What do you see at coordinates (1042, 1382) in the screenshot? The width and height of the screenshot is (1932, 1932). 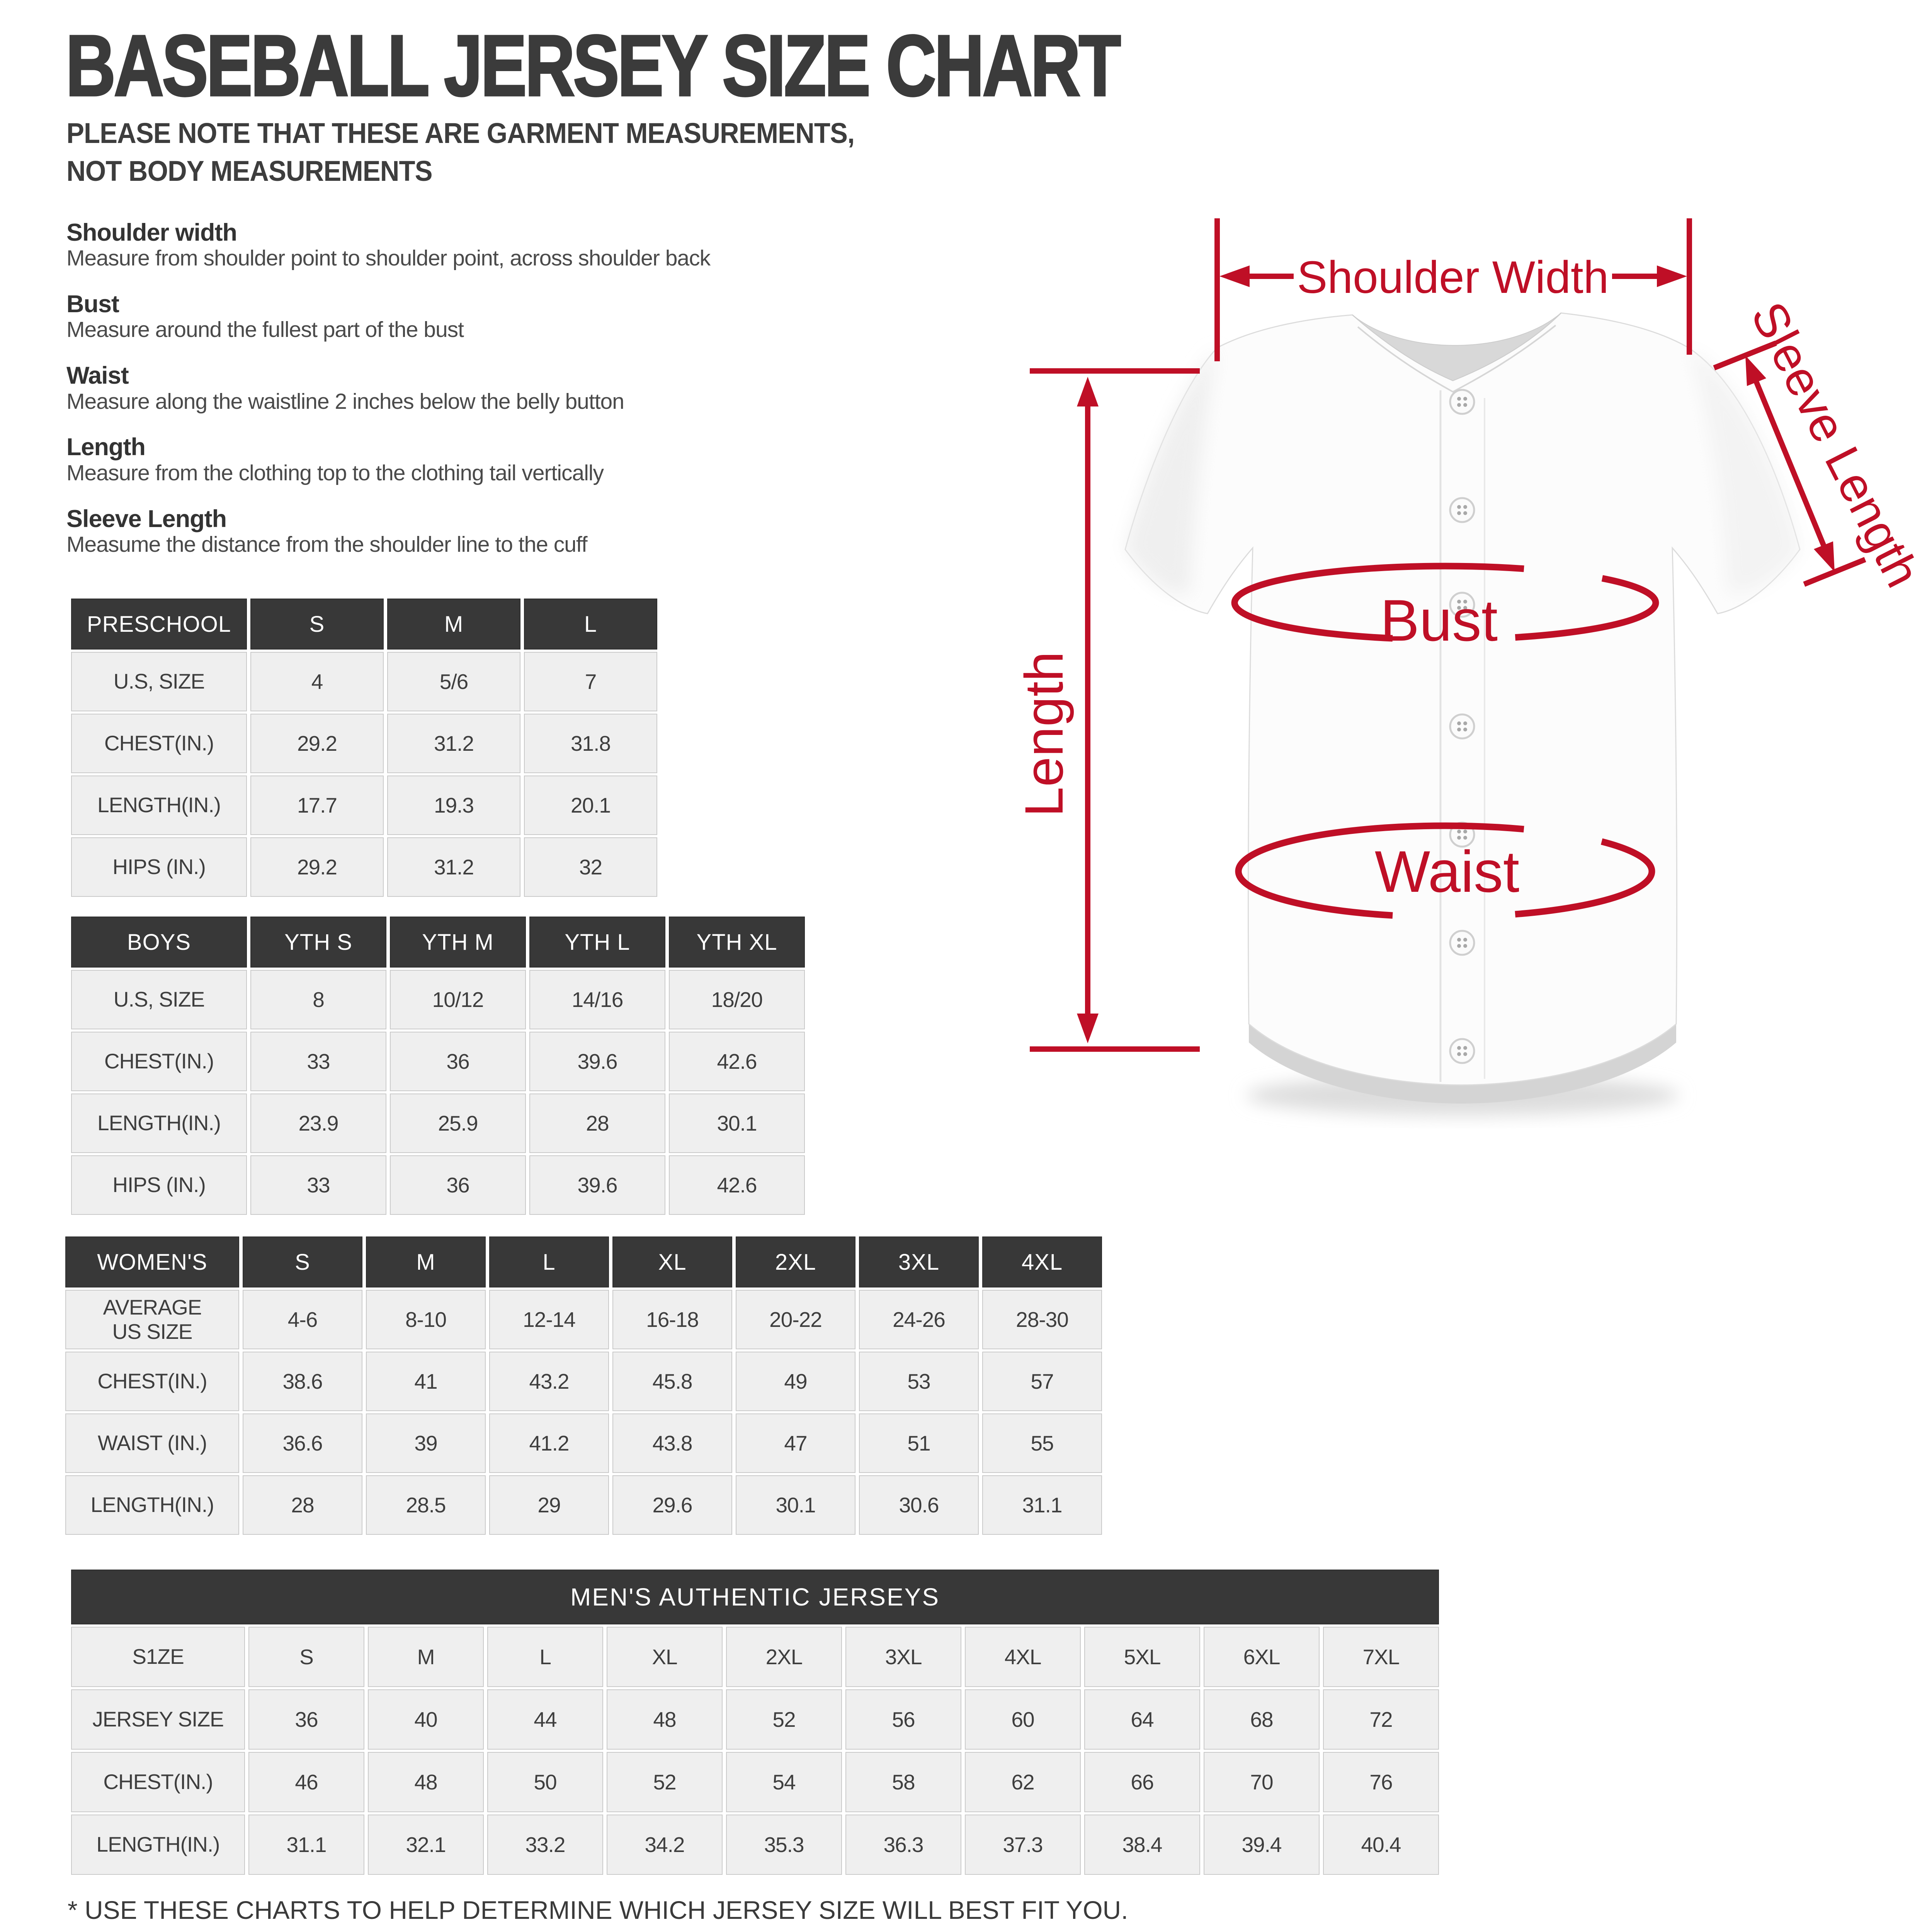 I see `womens-value-cell: 57` at bounding box center [1042, 1382].